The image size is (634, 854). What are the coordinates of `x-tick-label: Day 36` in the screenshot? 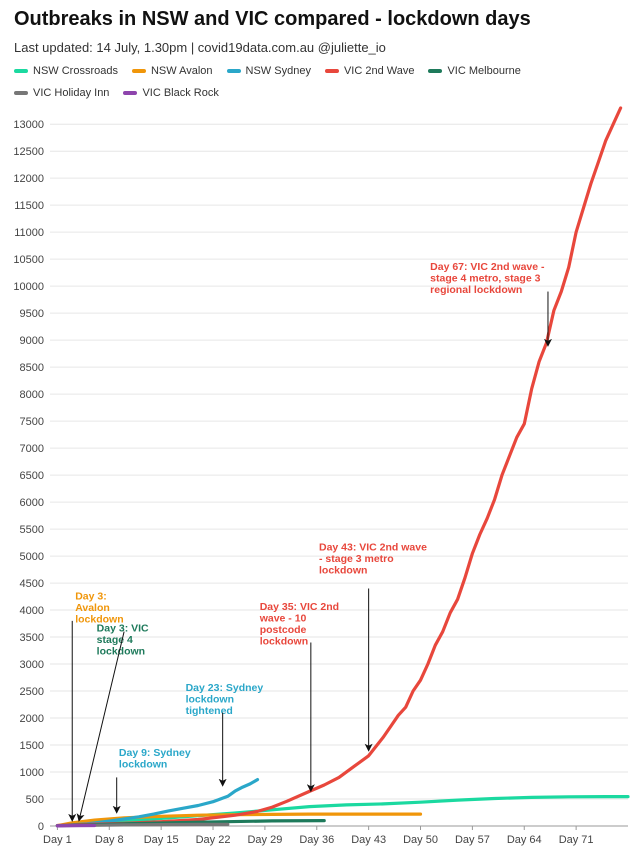 It's located at (316, 840).